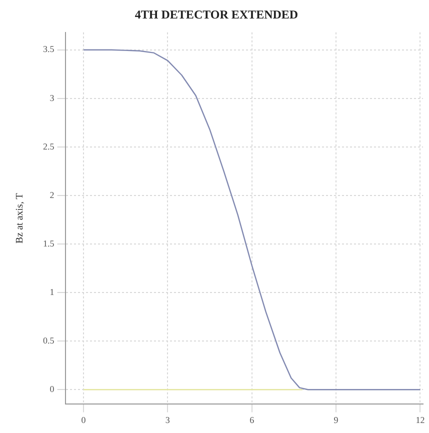 This screenshot has width=429, height=433. Describe the element at coordinates (49, 243) in the screenshot. I see `y-tick-label: 1.5` at that location.